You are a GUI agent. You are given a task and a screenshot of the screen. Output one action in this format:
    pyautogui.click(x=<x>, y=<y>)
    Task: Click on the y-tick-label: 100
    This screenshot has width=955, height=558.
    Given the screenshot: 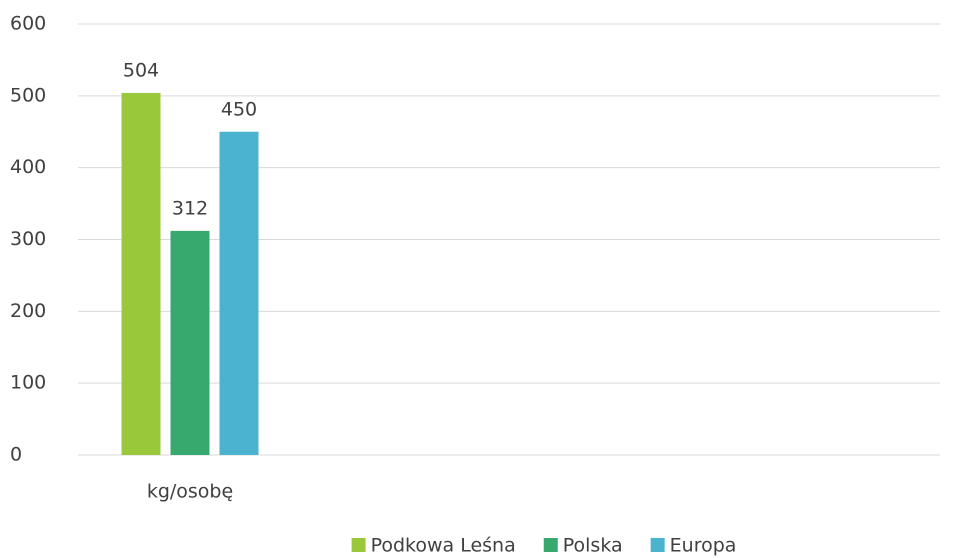 What is the action you would take?
    pyautogui.click(x=28, y=383)
    